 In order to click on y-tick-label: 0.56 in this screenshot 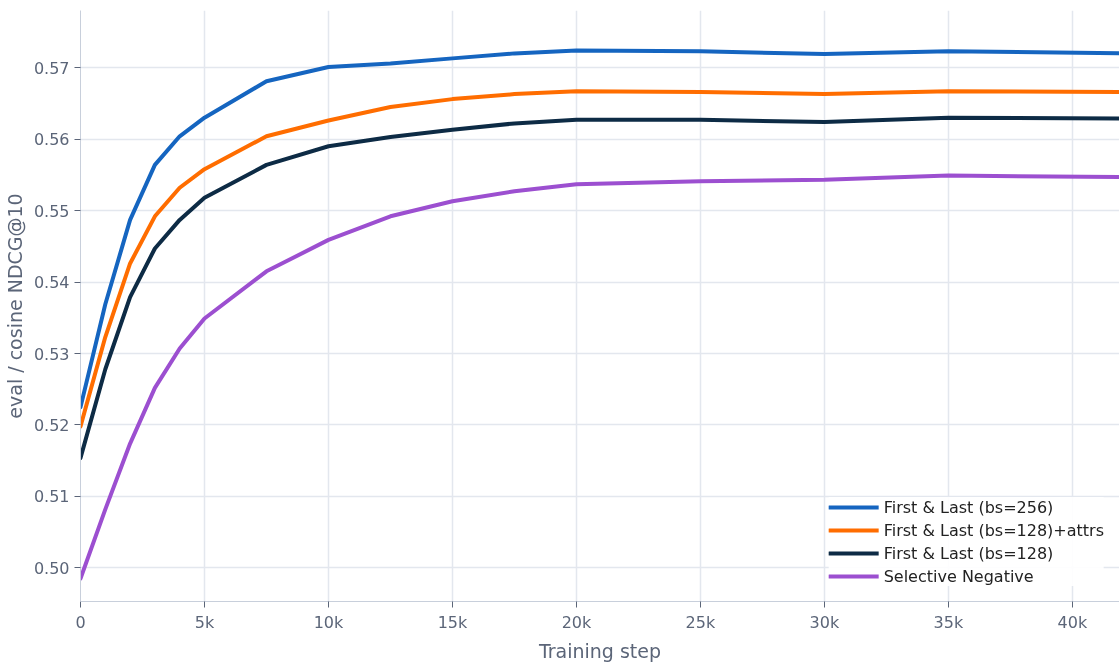, I will do `click(51, 140)`.